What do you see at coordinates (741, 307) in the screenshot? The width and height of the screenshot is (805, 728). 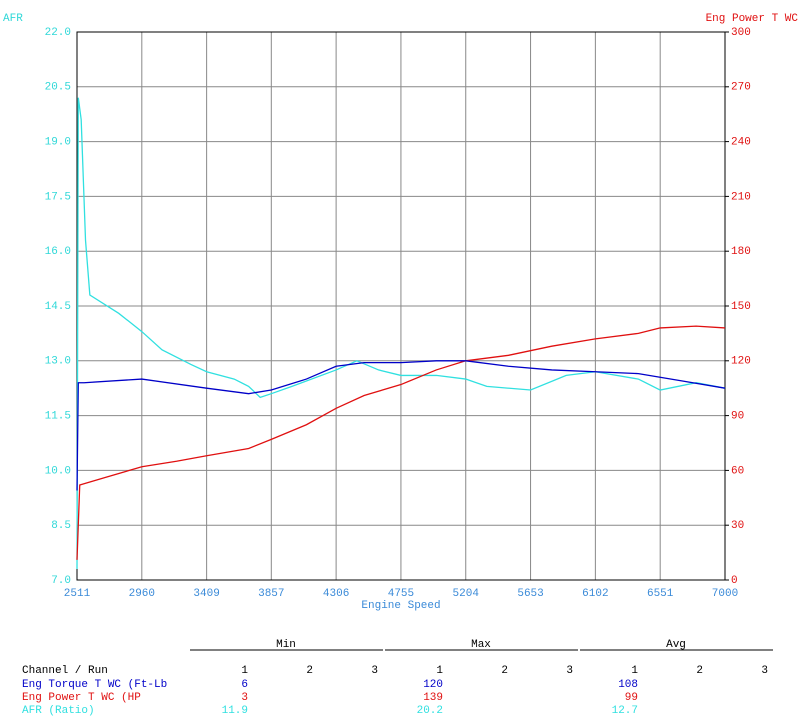 I see `y2-tick-label: 150` at bounding box center [741, 307].